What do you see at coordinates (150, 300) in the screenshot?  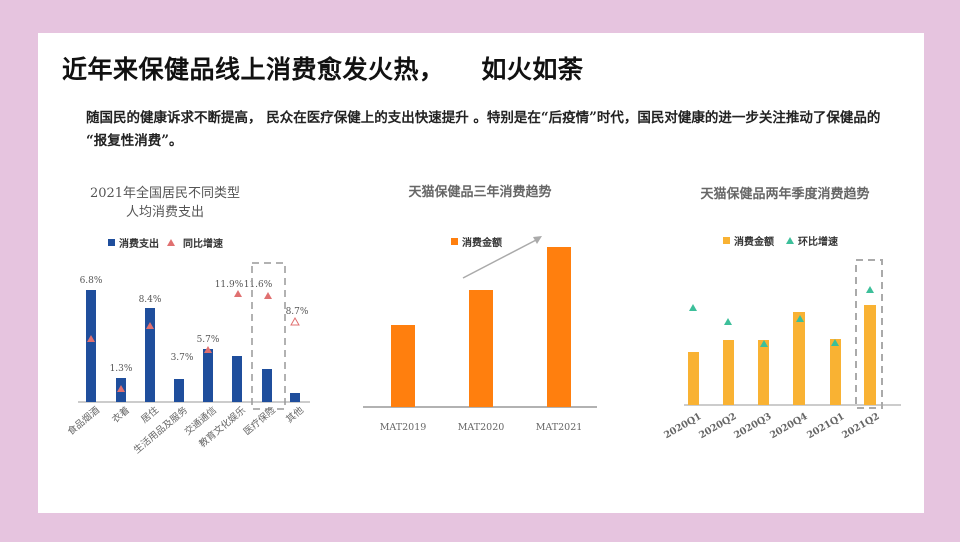 I see `svg-text: 8.4%` at bounding box center [150, 300].